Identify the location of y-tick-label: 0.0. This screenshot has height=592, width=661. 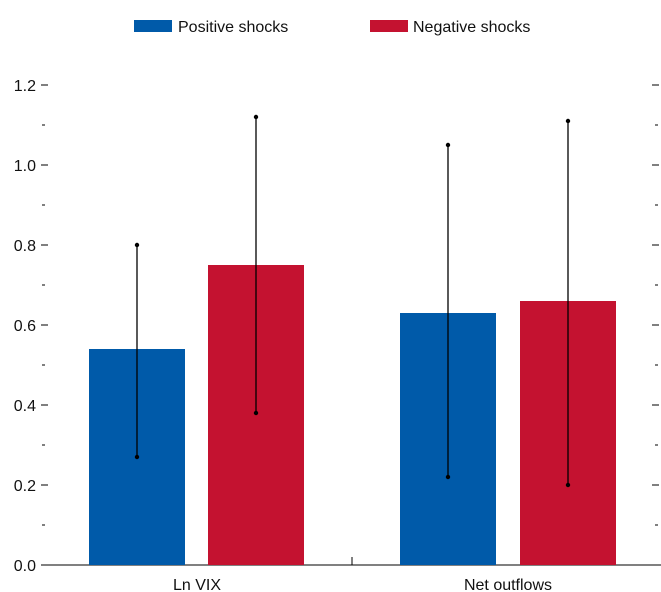
(25, 566).